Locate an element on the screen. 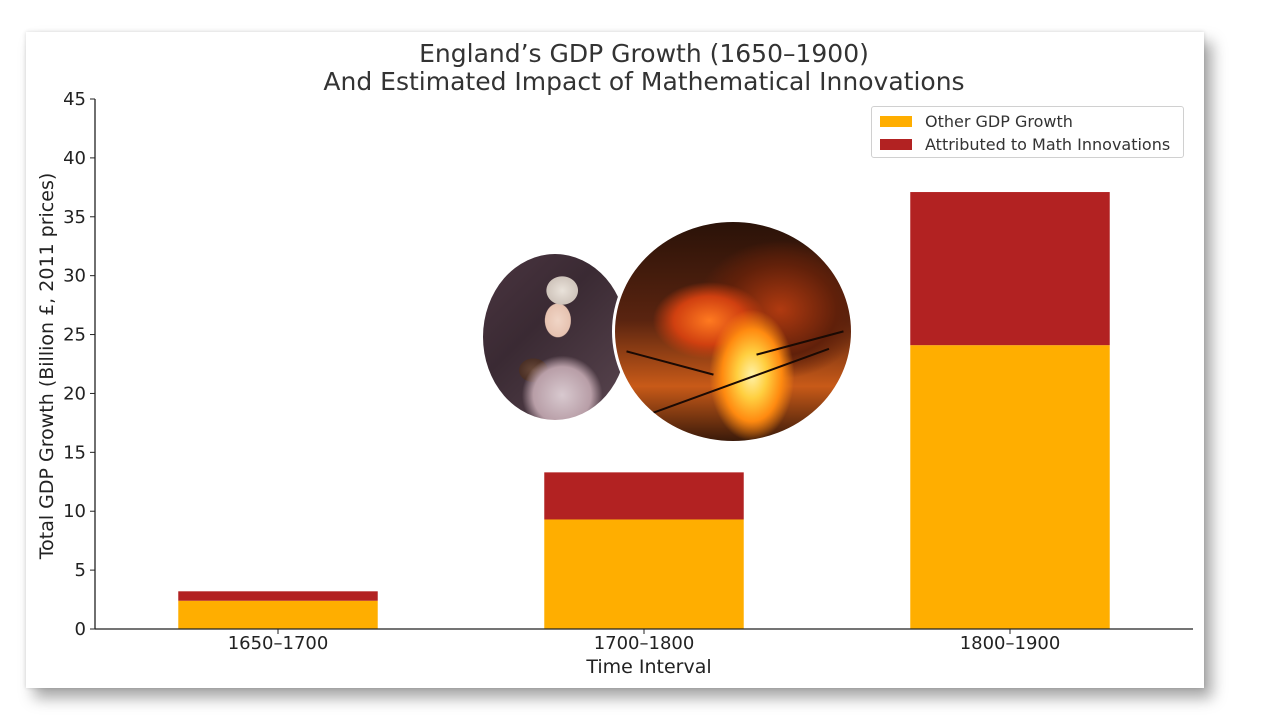 This screenshot has width=1280, height=720. y-tick-label: 15 is located at coordinates (74, 452).